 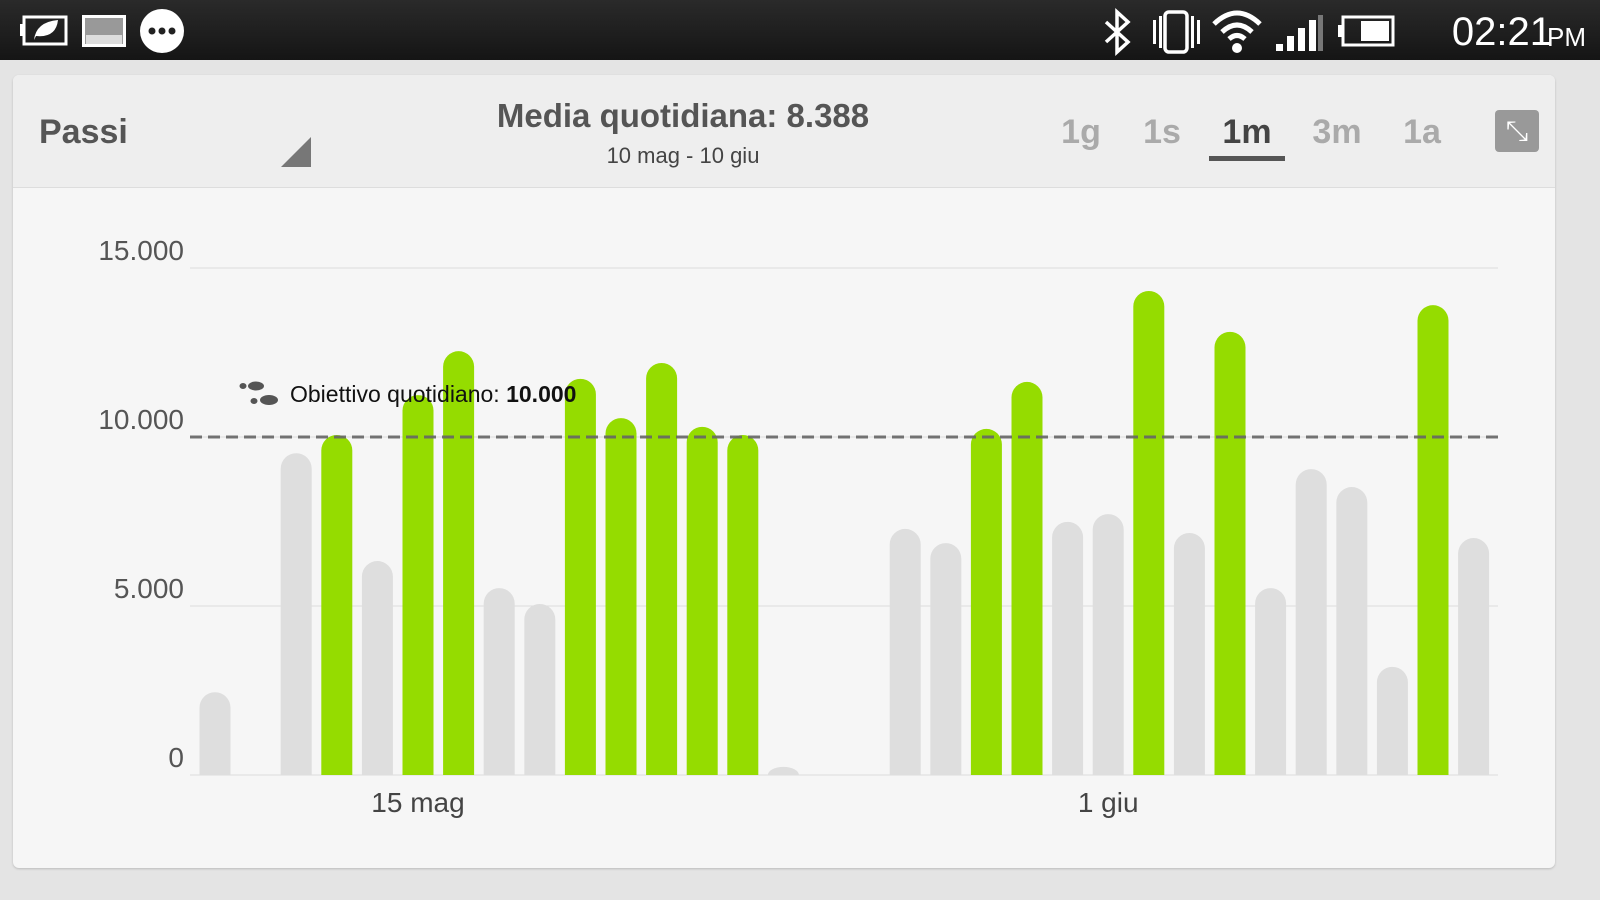 What do you see at coordinates (162, 31) in the screenshot?
I see `more-notifications-icon` at bounding box center [162, 31].